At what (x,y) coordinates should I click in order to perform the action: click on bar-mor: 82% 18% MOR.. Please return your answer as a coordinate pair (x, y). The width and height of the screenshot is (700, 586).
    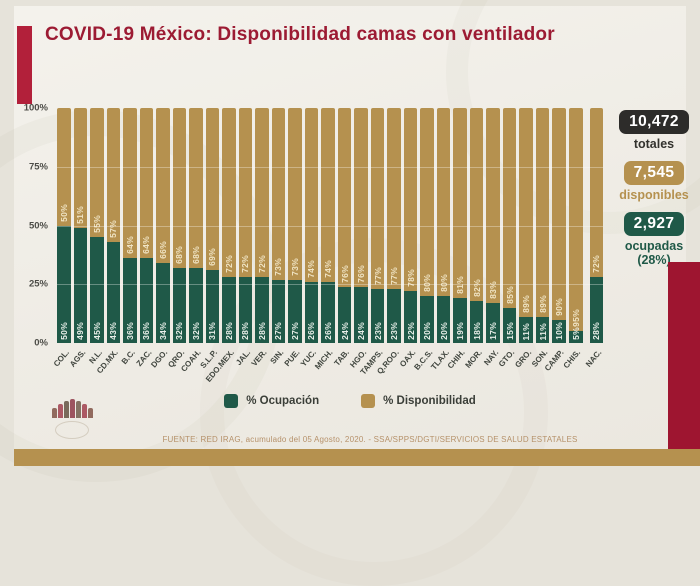
    Looking at the image, I should click on (473, 239).